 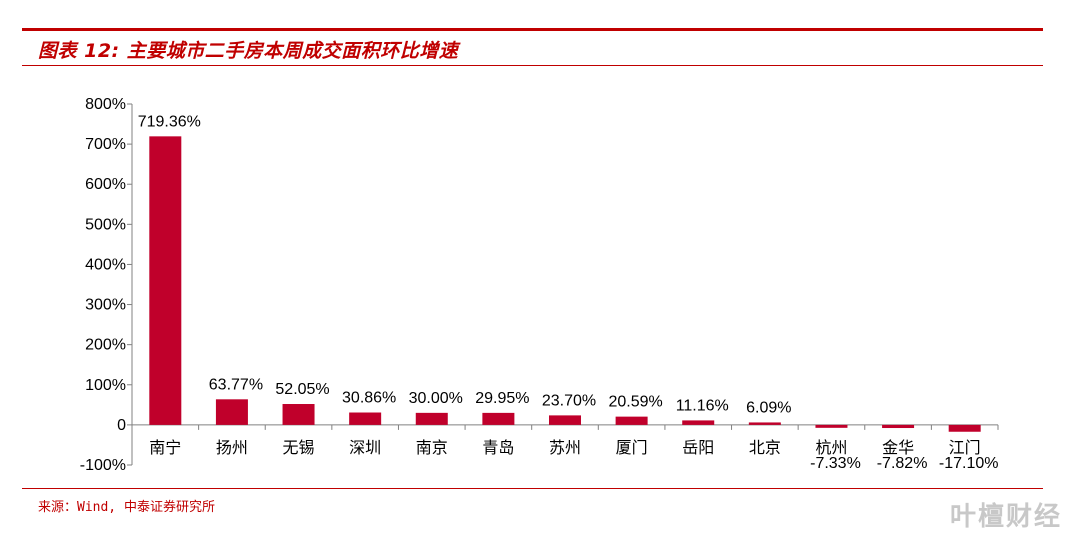 I want to click on y-tick-label: 100%, so click(x=105, y=385).